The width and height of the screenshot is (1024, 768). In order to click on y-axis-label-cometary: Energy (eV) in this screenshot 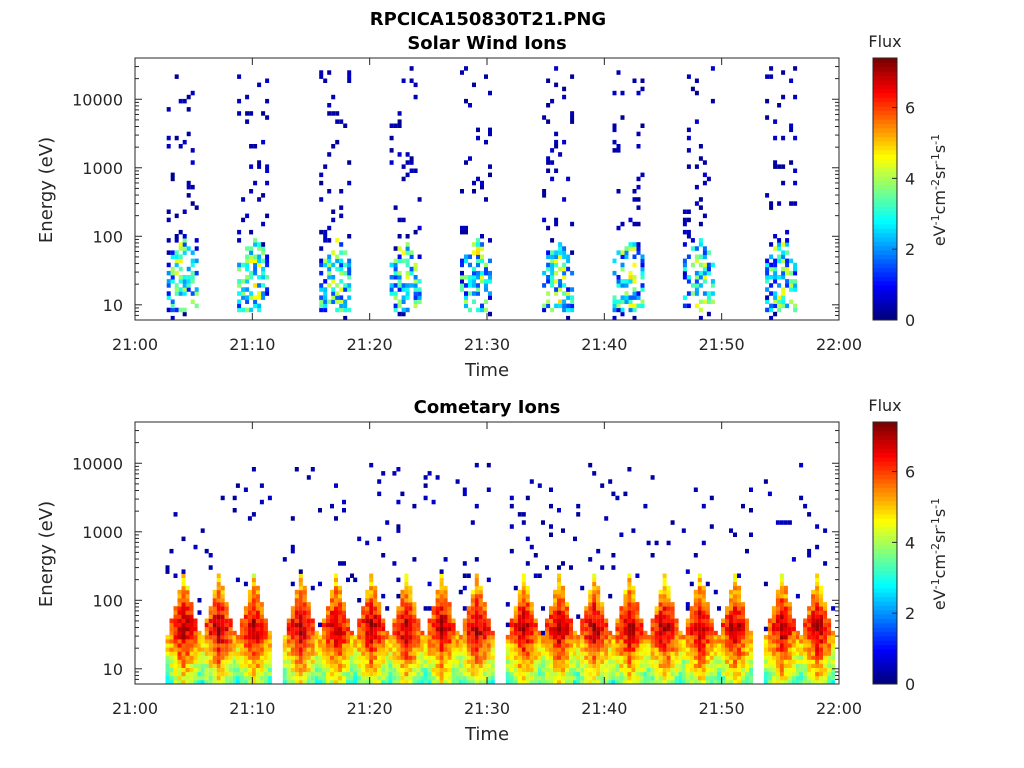, I will do `click(46, 554)`.